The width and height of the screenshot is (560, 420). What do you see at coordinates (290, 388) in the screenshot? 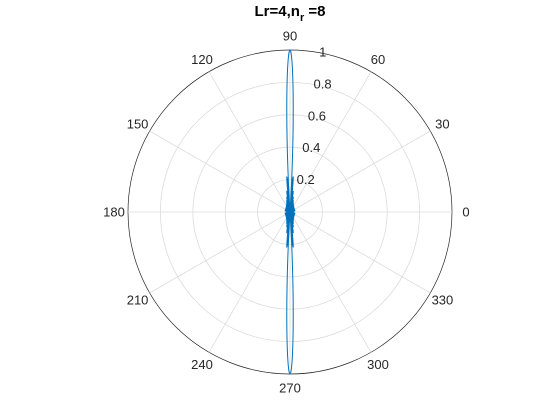
I see `theta-tick-label: 270` at bounding box center [290, 388].